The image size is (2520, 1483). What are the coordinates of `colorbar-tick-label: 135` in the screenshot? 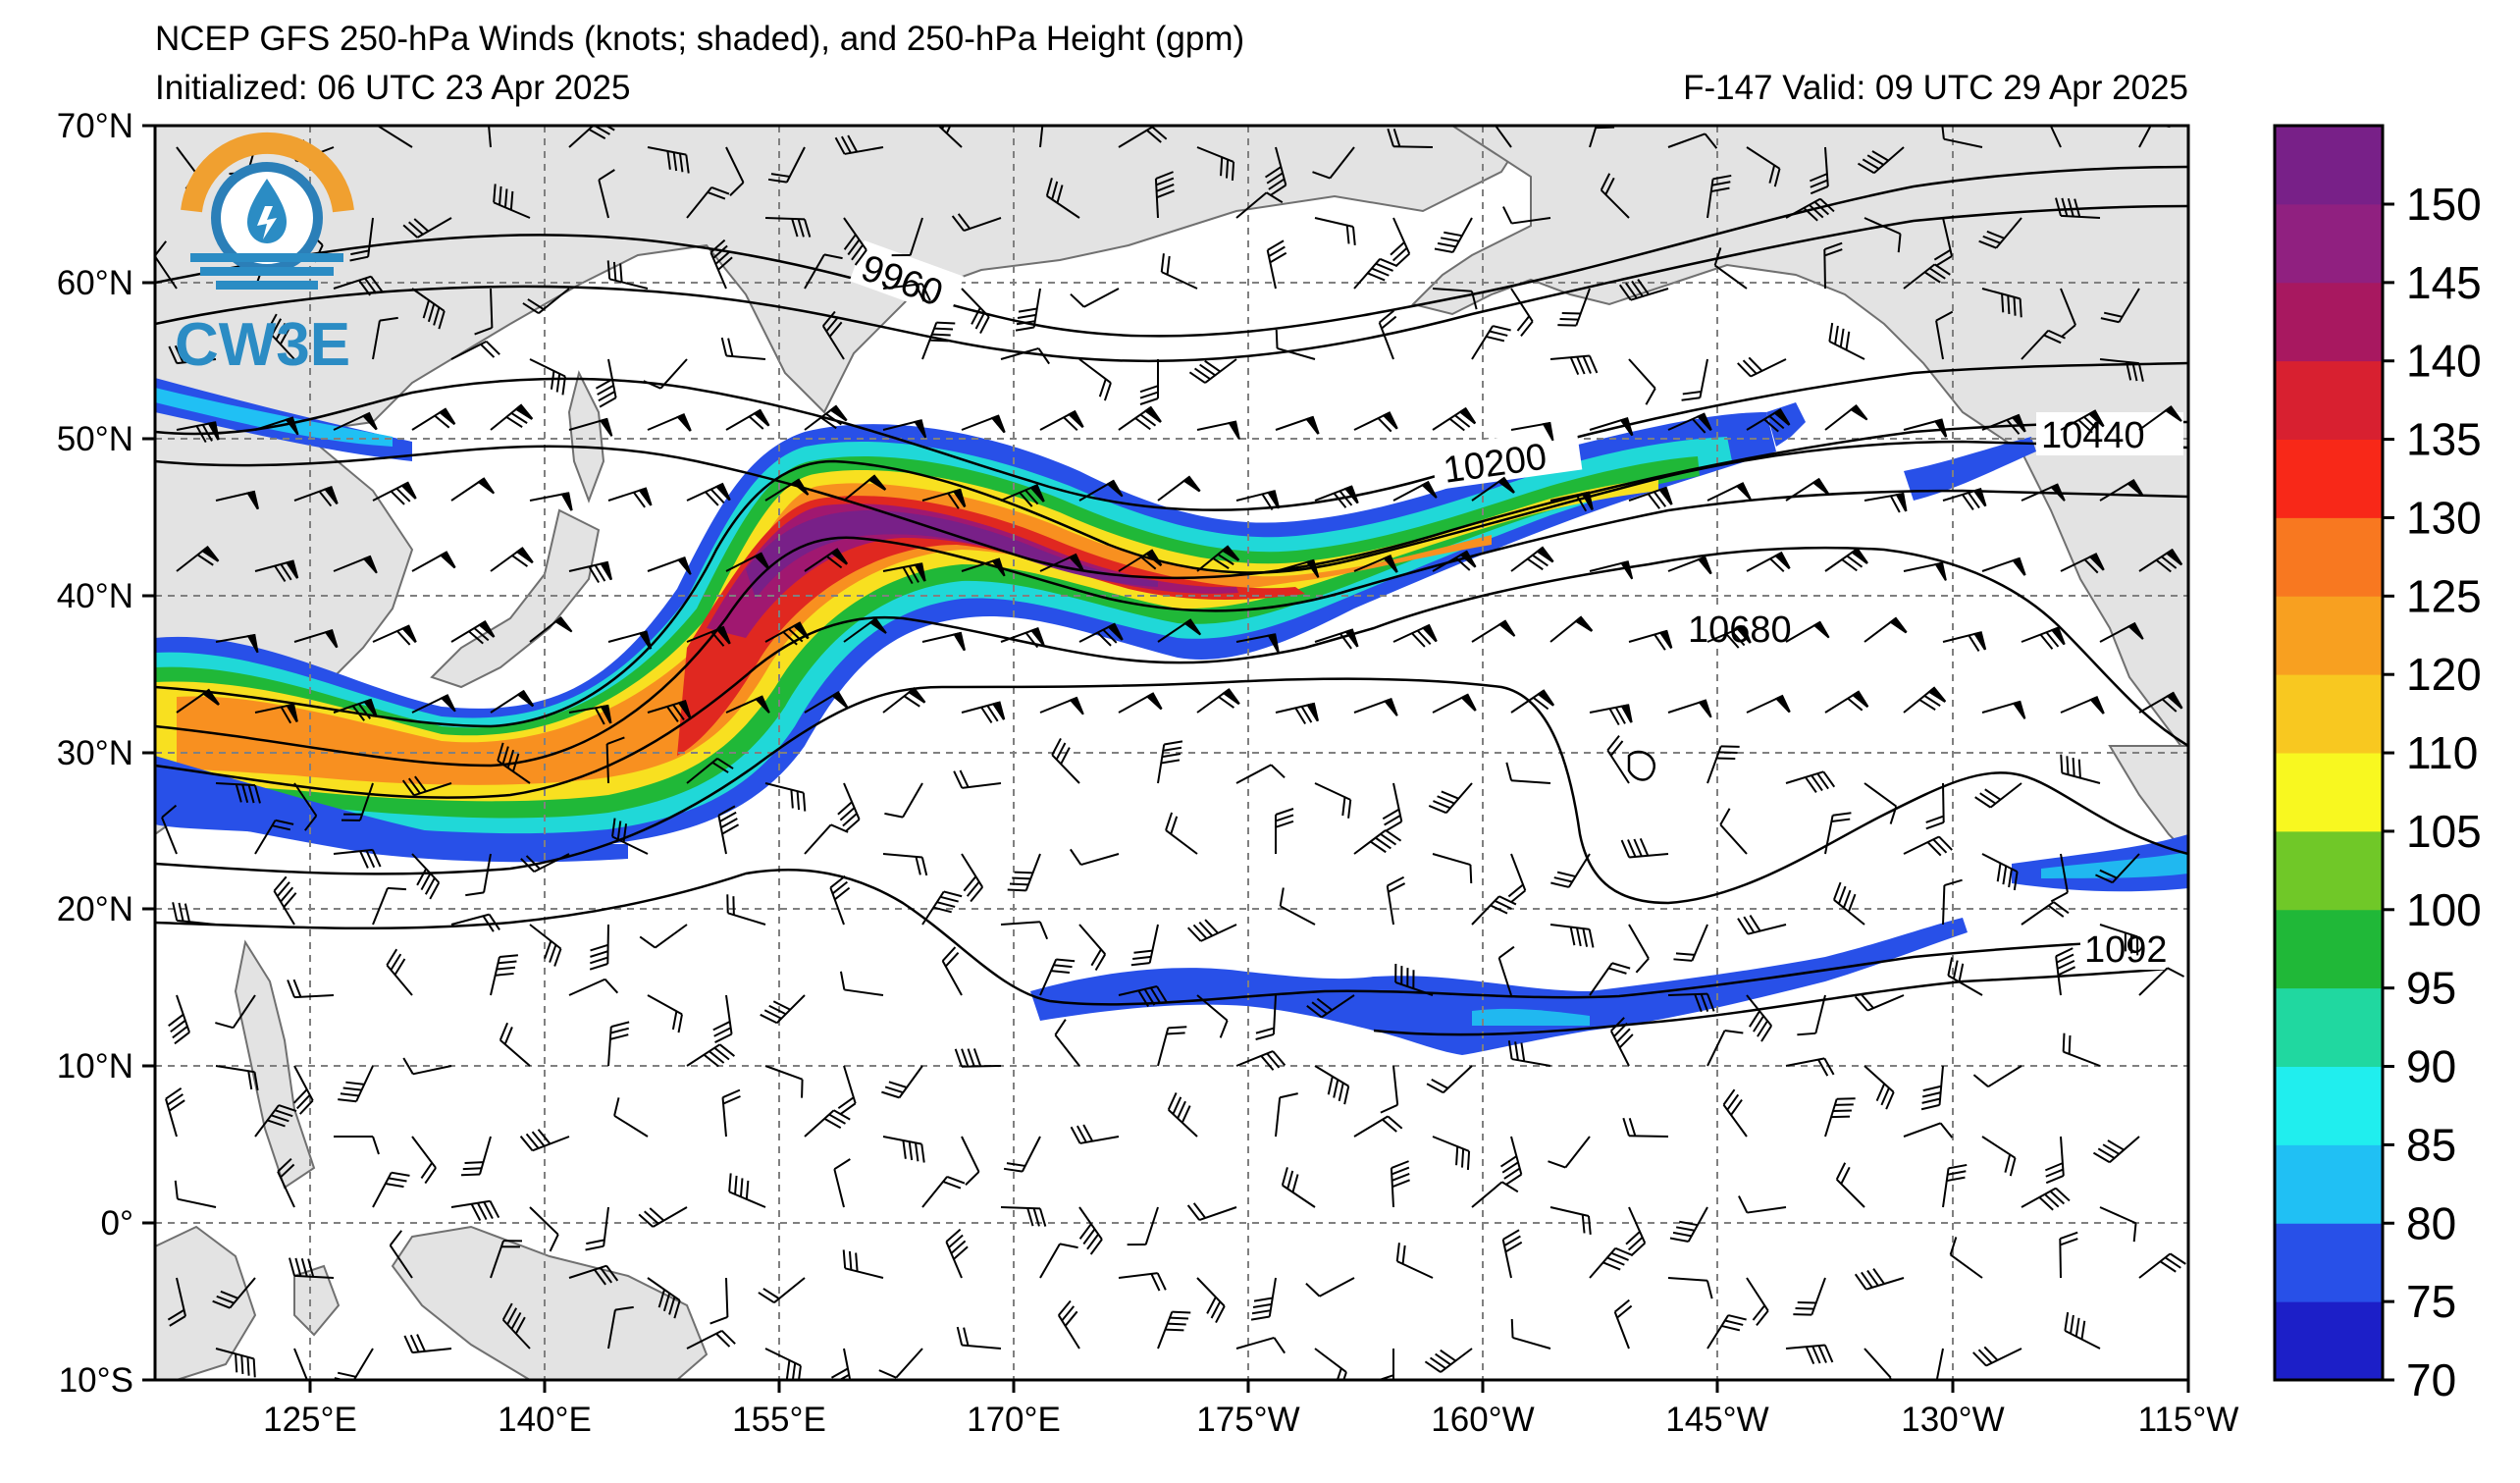 It's located at (2444, 439).